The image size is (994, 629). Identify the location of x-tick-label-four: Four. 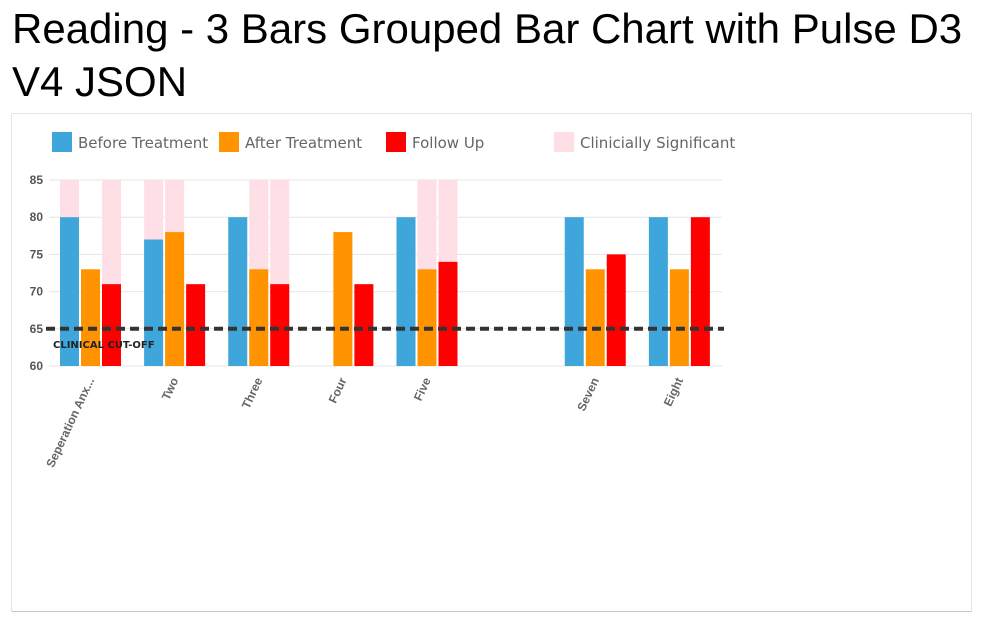
(338, 390).